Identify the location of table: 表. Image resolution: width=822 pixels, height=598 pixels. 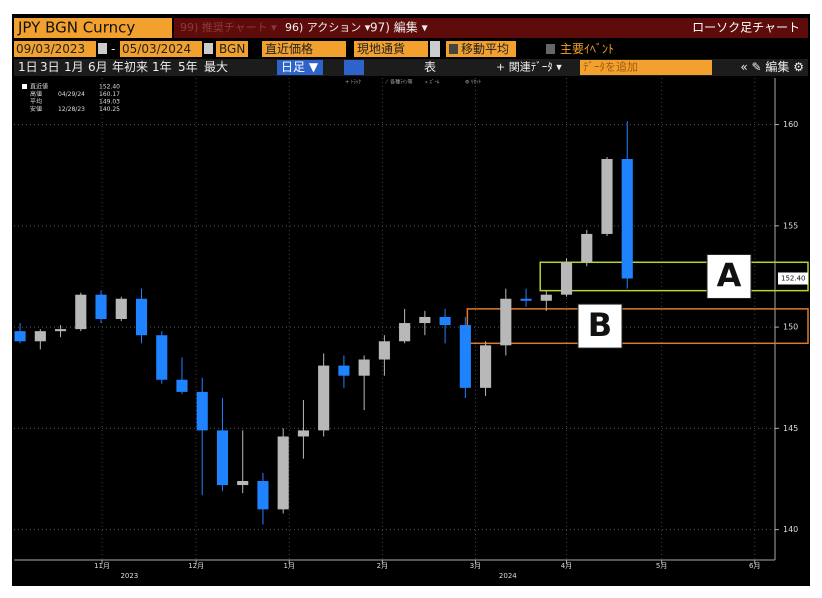
(430, 67).